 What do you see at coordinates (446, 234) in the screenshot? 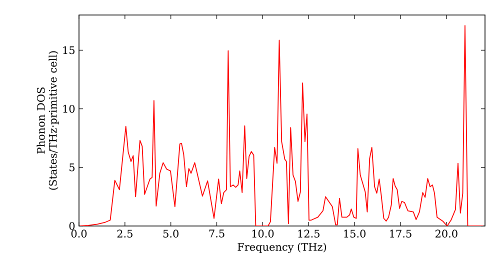
I see `x-tick-label: 20.0` at bounding box center [446, 234].